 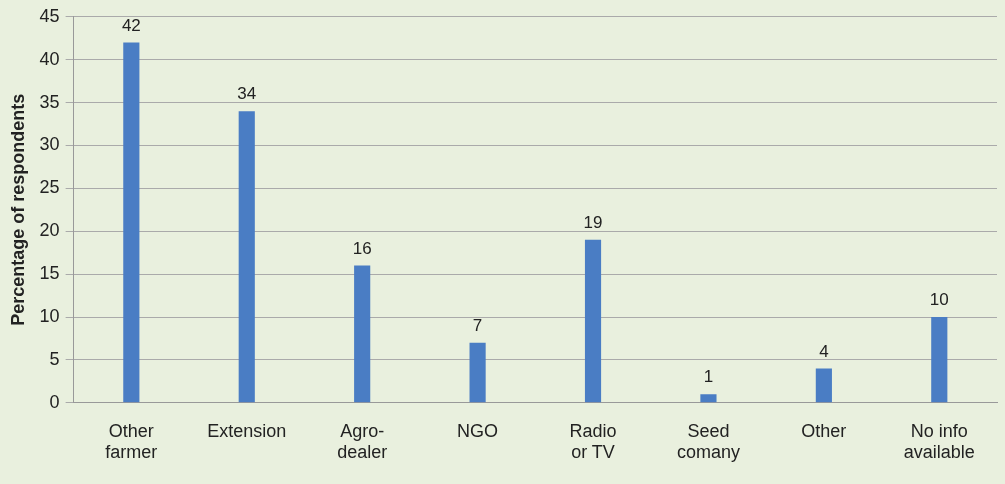 I want to click on x-tick-label: NGO, so click(x=478, y=430).